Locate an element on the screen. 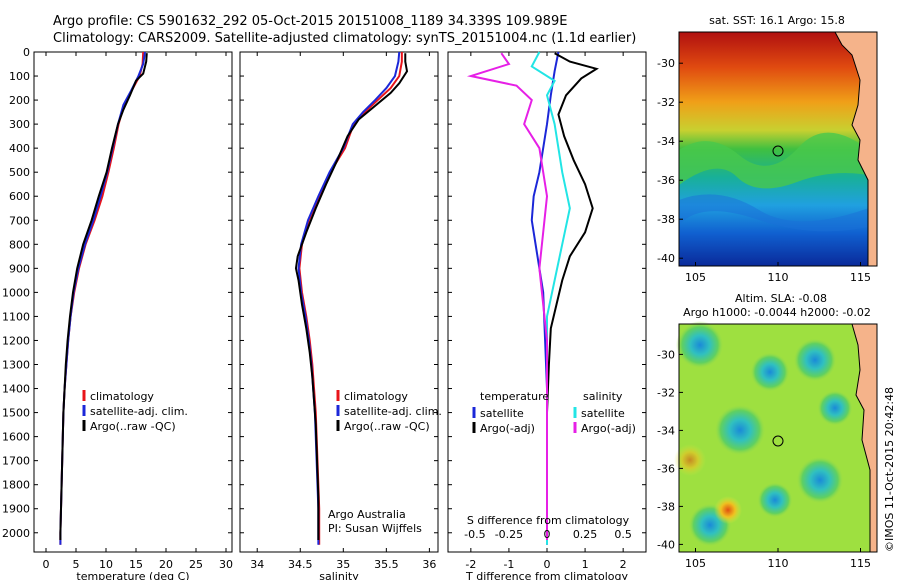  x-tick-label: 15 is located at coordinates (136, 564).